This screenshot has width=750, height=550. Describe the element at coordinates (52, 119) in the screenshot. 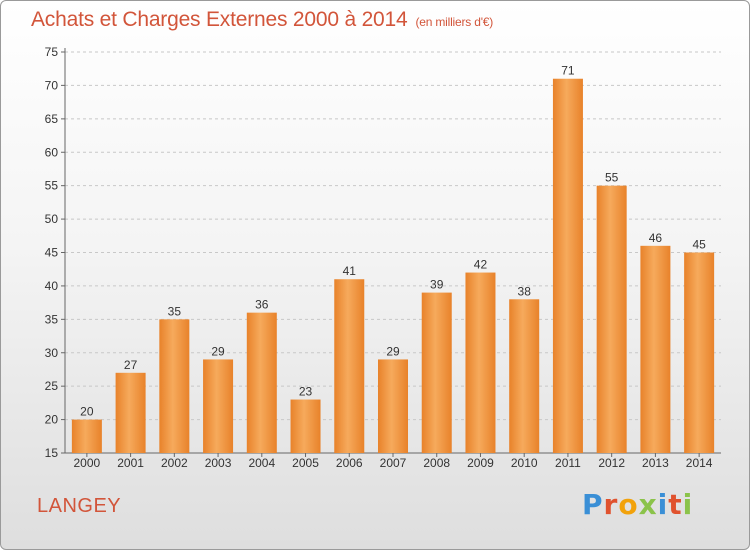

I see `y-tick-label: 65` at that location.